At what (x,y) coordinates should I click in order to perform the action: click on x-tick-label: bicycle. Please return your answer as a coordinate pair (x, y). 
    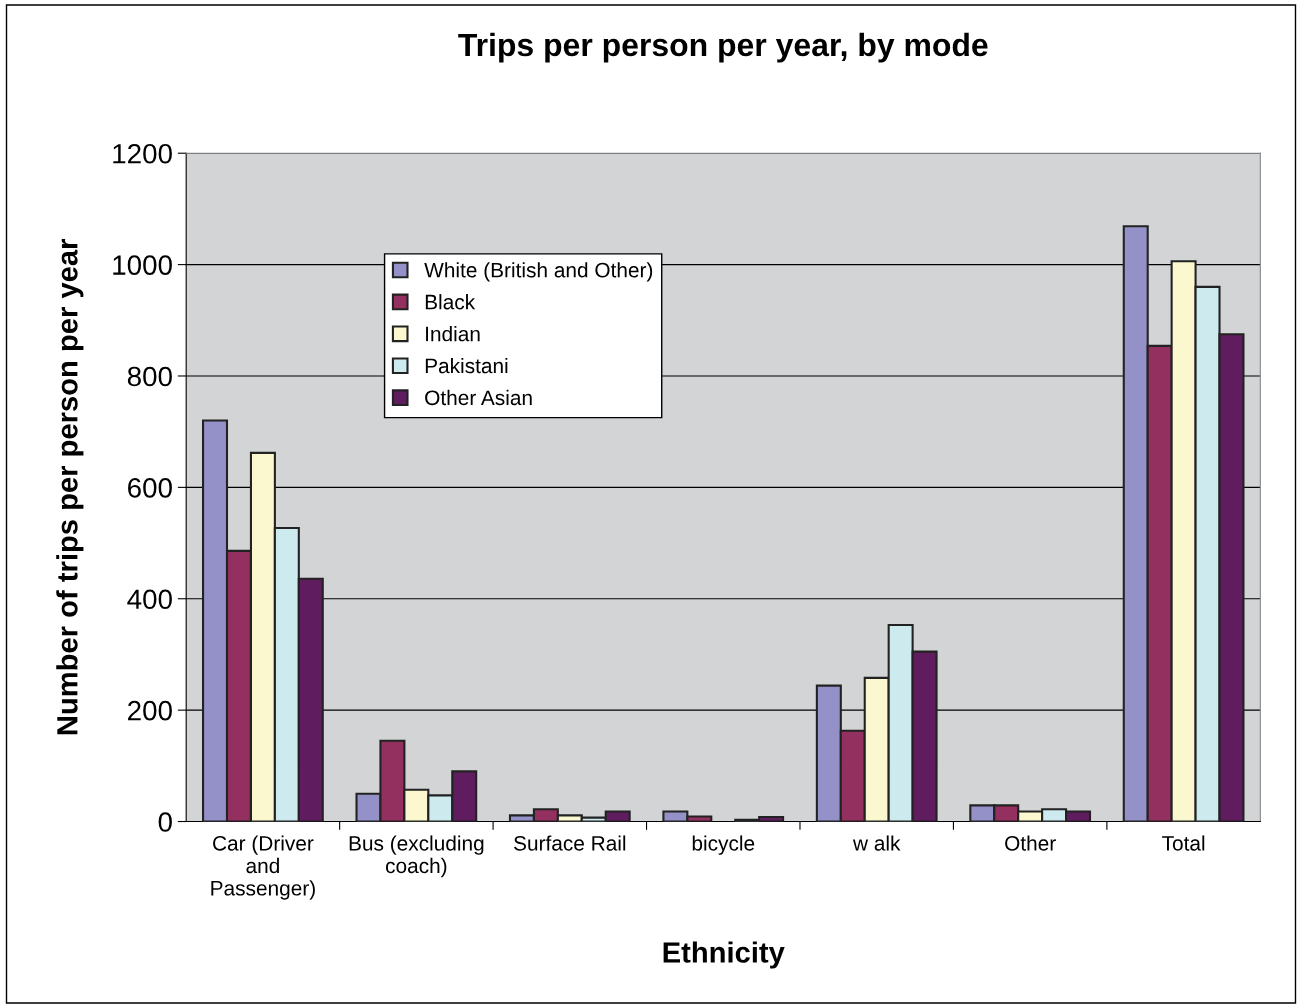
    Looking at the image, I should click on (723, 845).